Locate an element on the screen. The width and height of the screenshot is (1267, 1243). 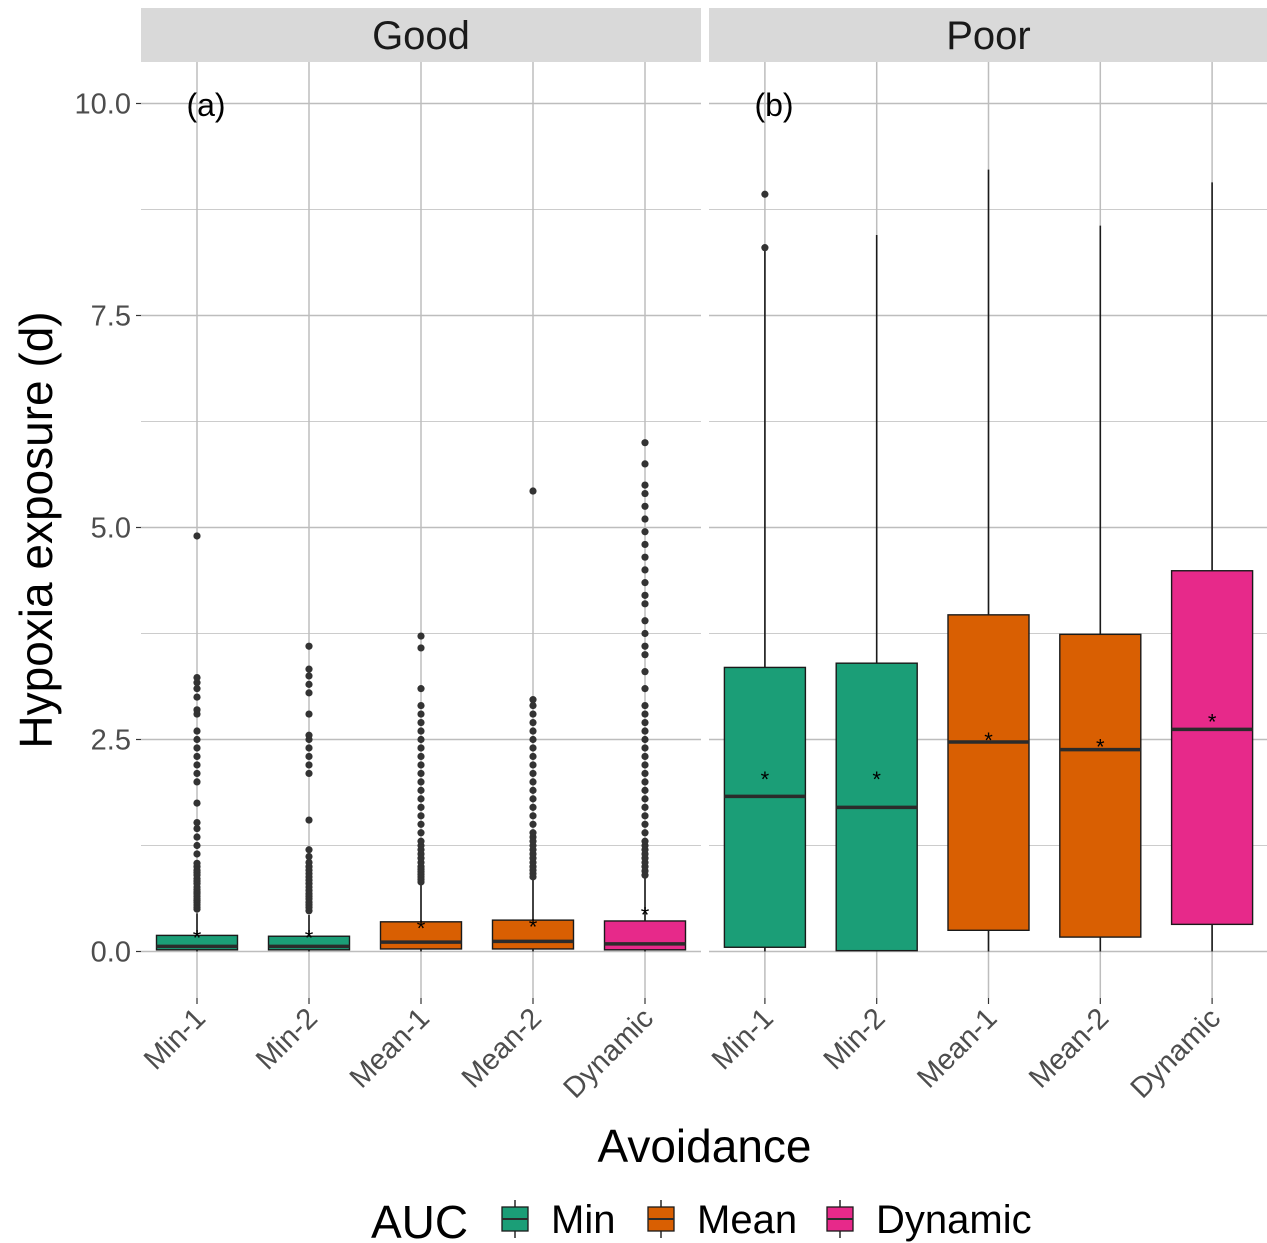
y-axis: 0.0 2.5 5.0 7.5 10.0 is located at coordinates (108, 529).